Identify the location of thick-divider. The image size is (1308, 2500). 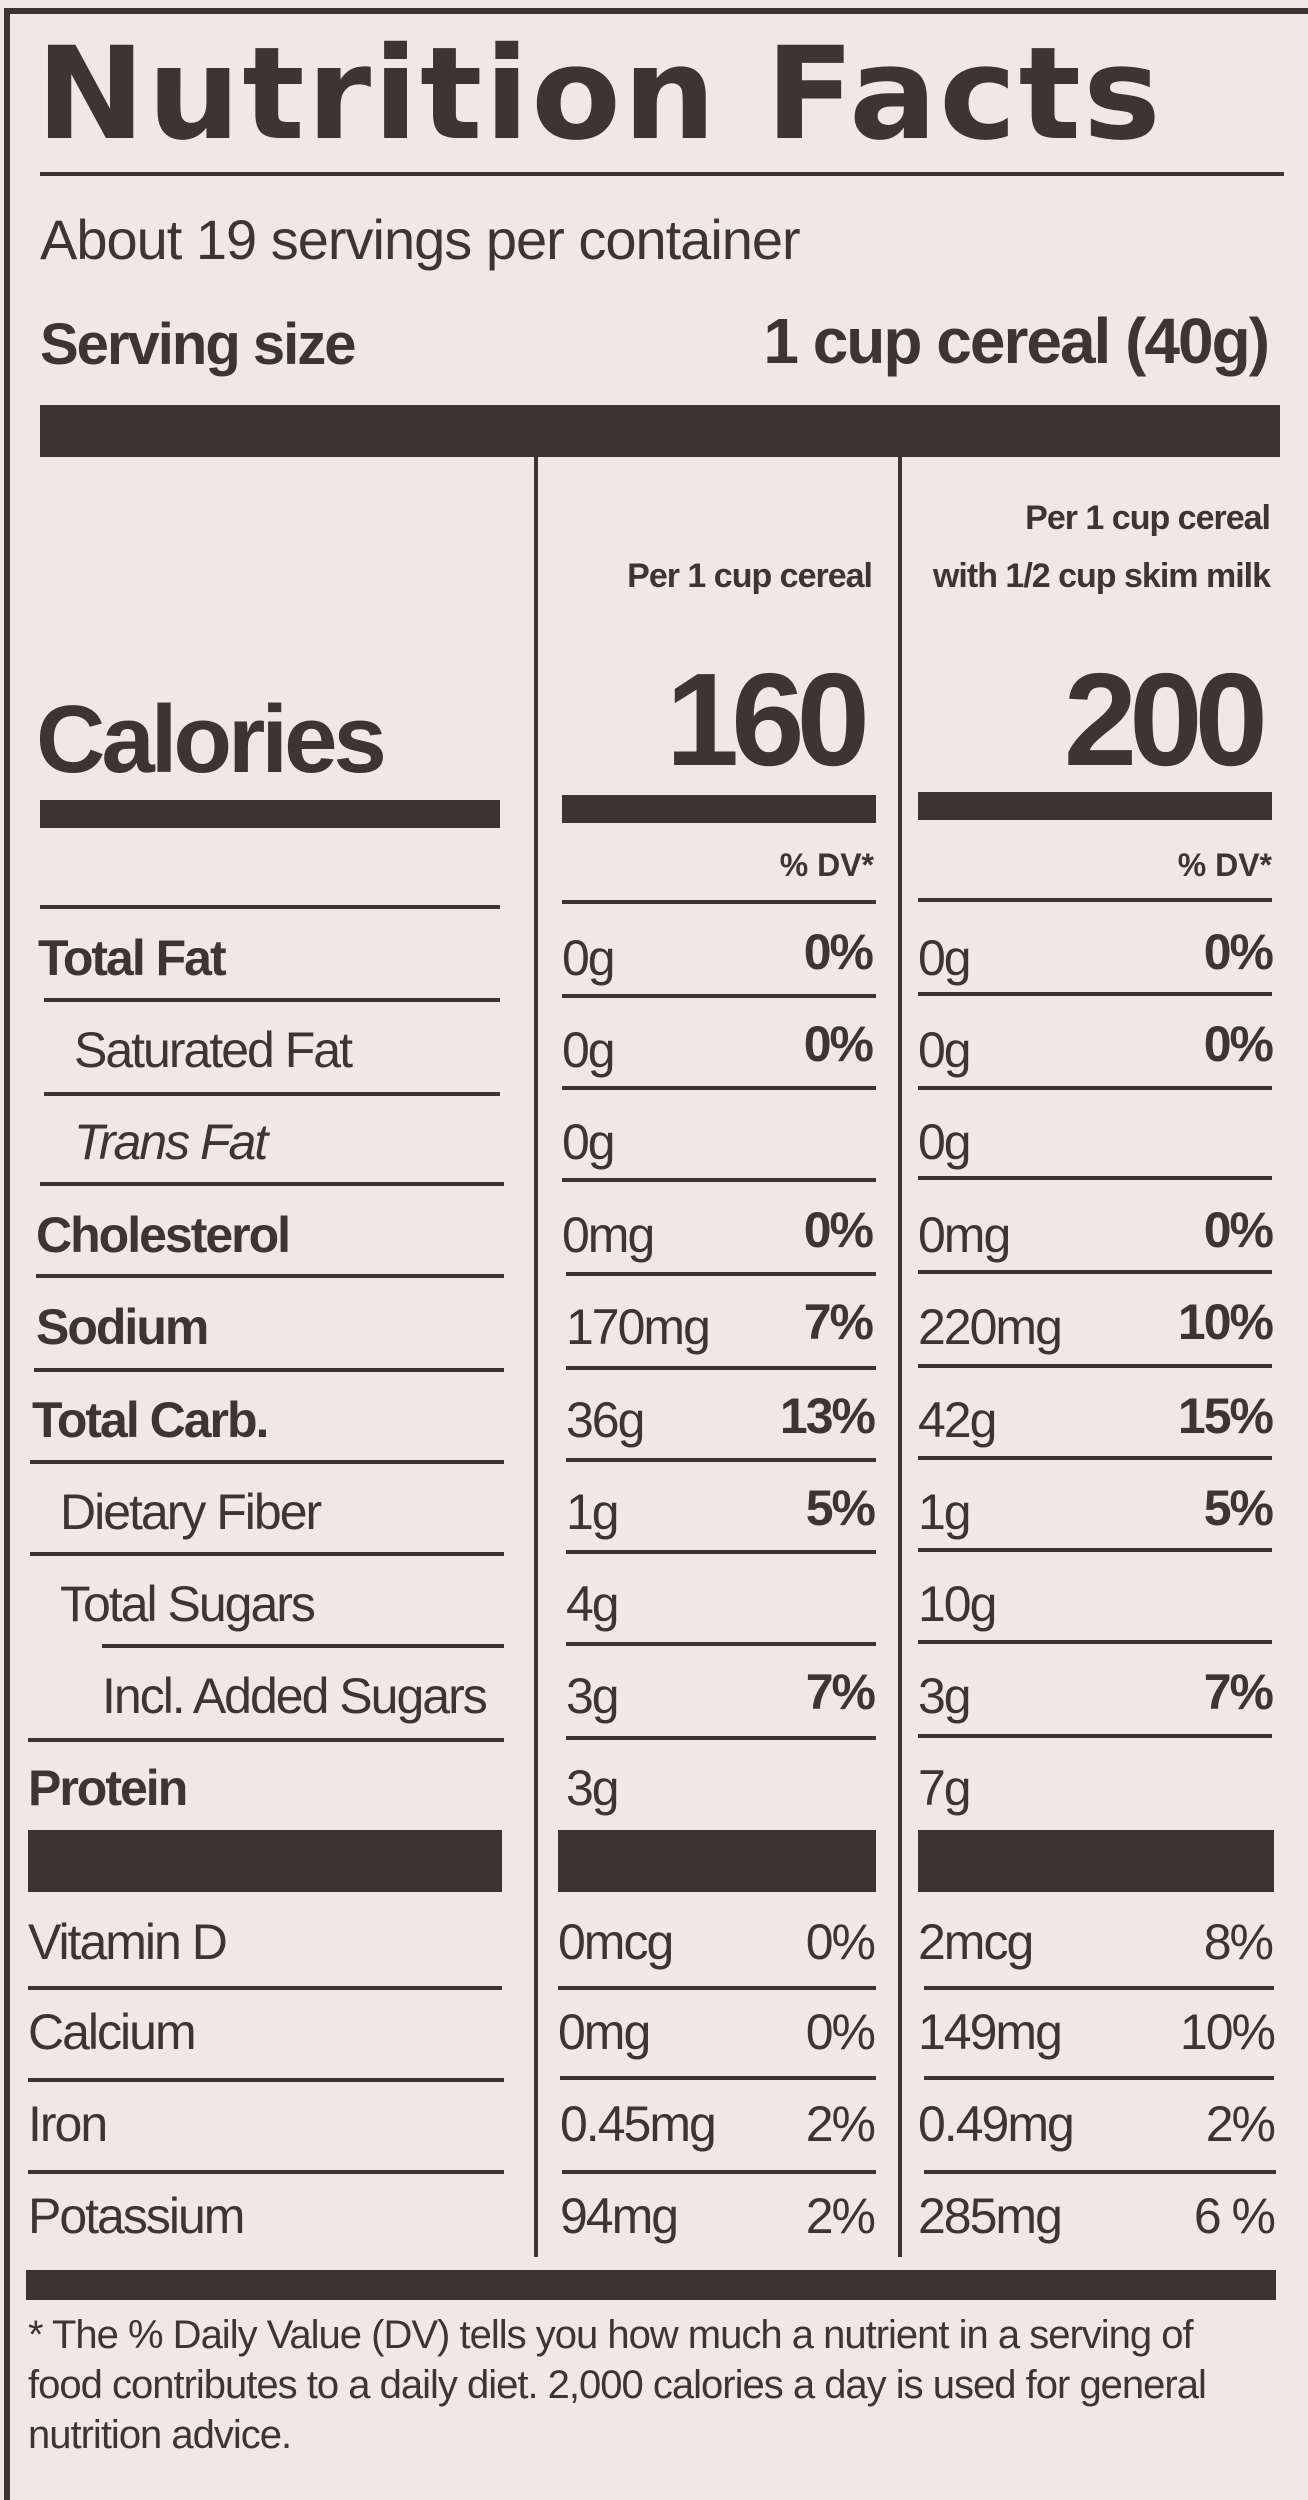
(660, 431).